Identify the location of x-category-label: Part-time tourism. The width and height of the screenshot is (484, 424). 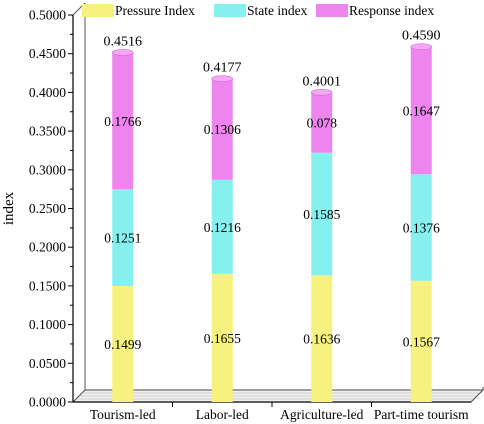
(421, 414).